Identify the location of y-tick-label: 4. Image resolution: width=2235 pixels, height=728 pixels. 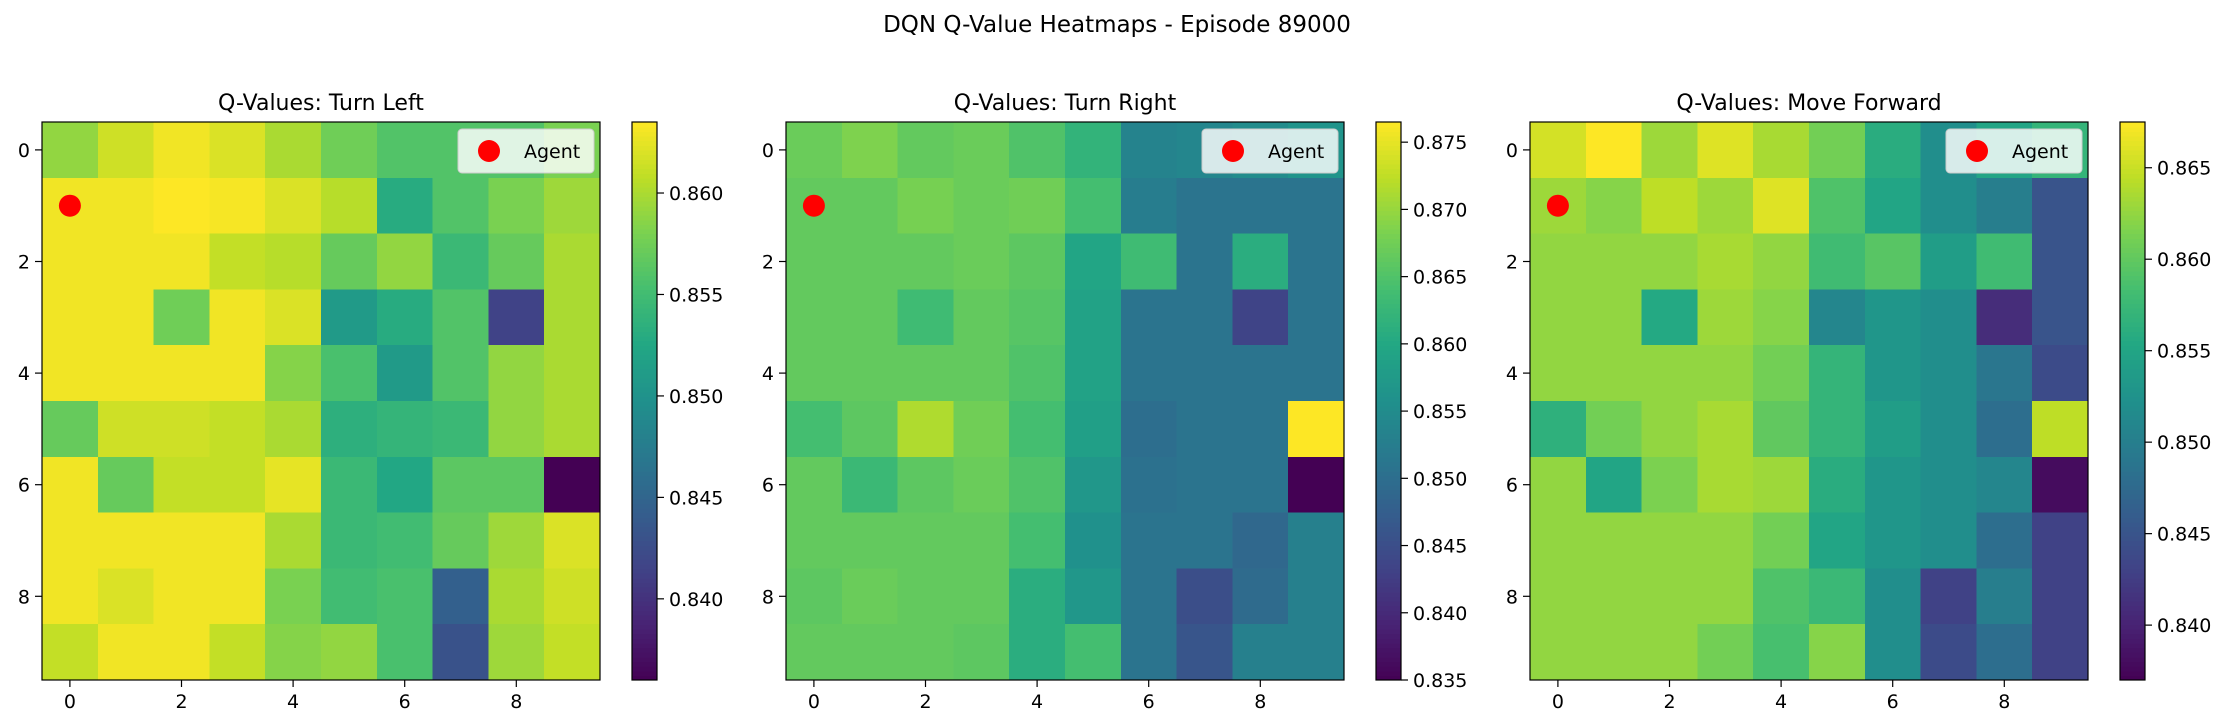
(768, 374).